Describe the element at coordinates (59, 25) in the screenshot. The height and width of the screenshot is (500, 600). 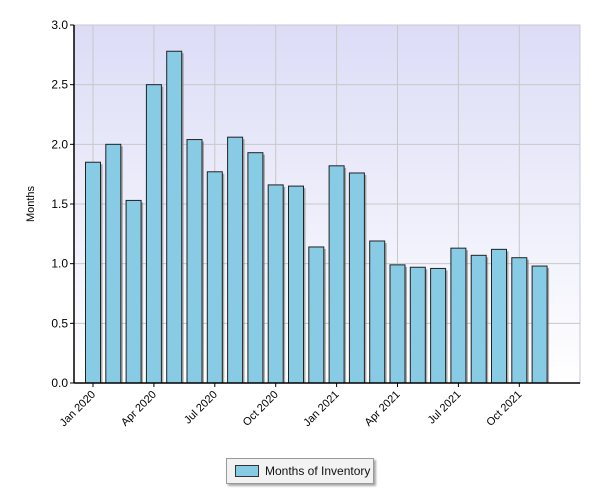
I see `y-tick-label: 3.0` at that location.